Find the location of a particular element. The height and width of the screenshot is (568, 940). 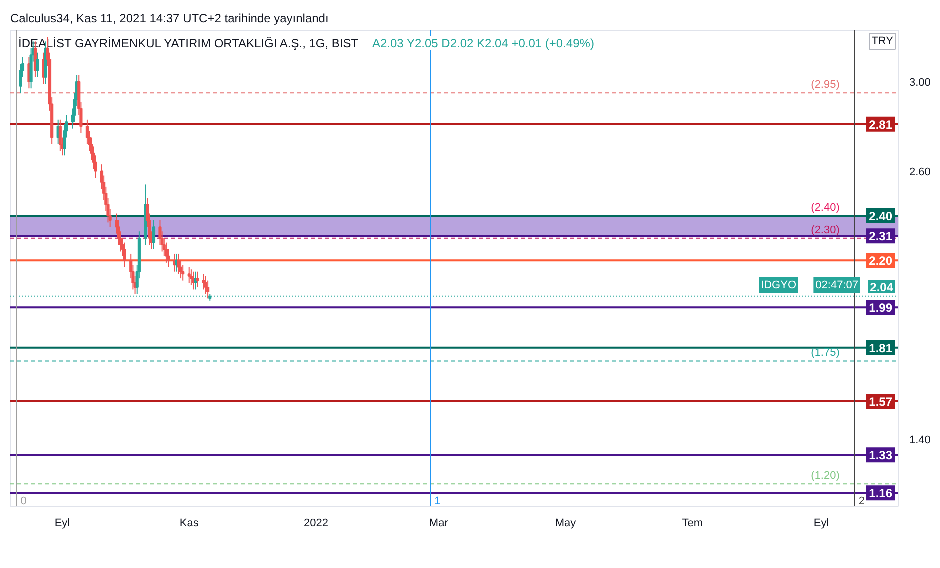

ref-line-label: 0 is located at coordinates (23, 502).